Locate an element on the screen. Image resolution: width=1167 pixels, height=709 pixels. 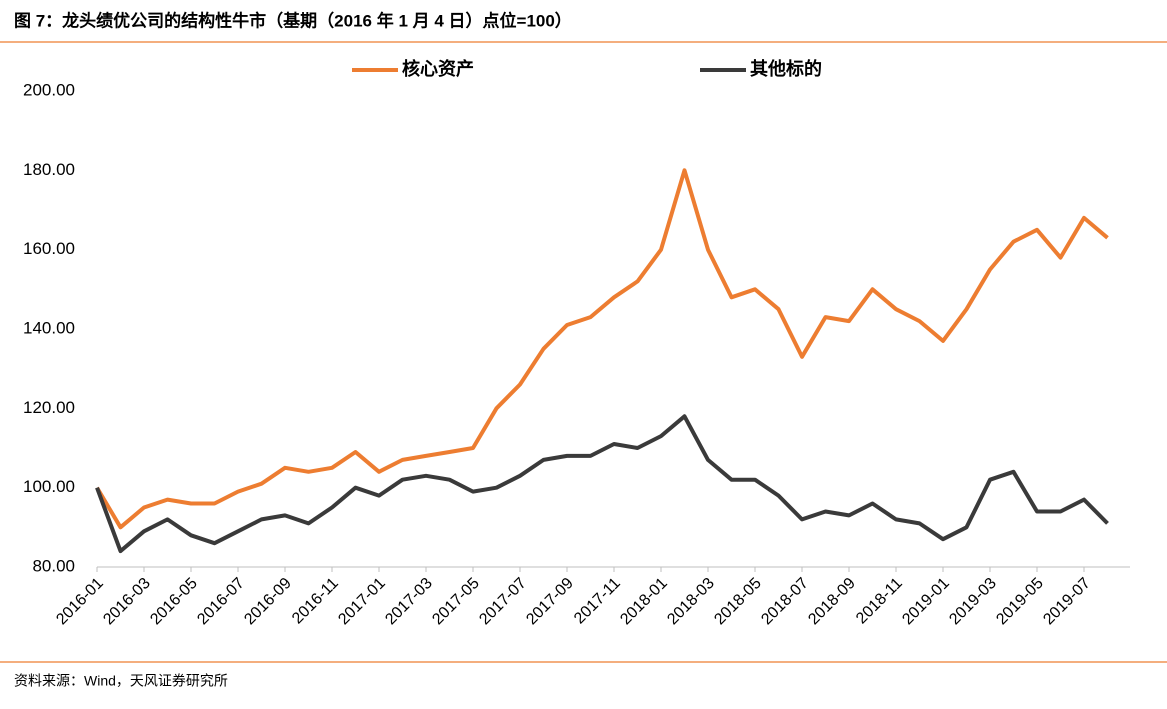
y-tick-label: 140.00 is located at coordinates (49, 327).